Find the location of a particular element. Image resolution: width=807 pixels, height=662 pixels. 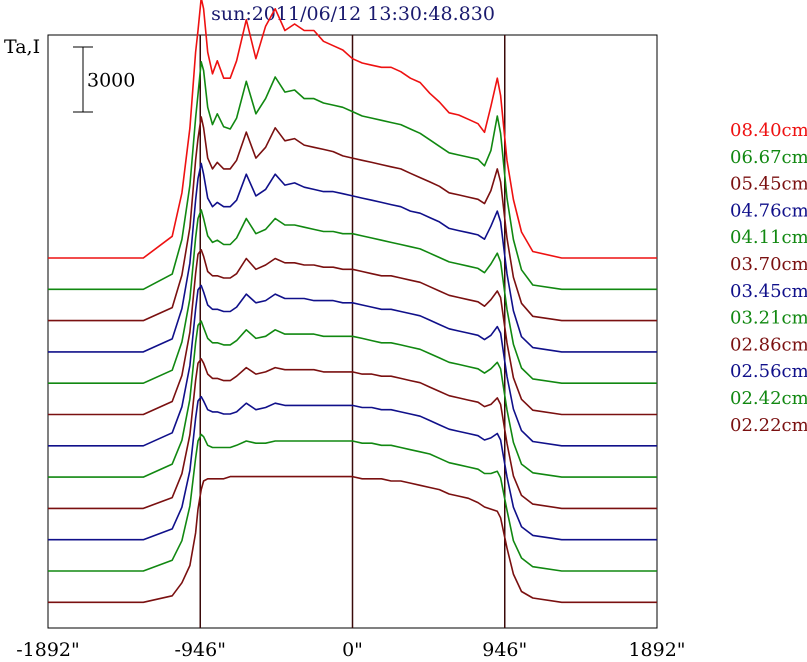

scale-bar: 3000 is located at coordinates (104, 79).